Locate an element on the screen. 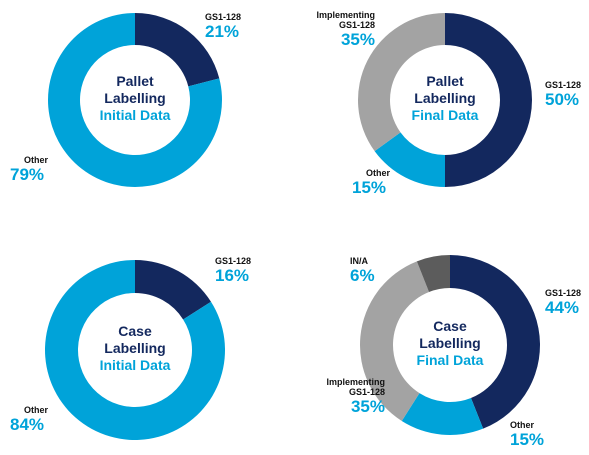 This screenshot has width=589, height=455. slice-value: 6% is located at coordinates (362, 275).